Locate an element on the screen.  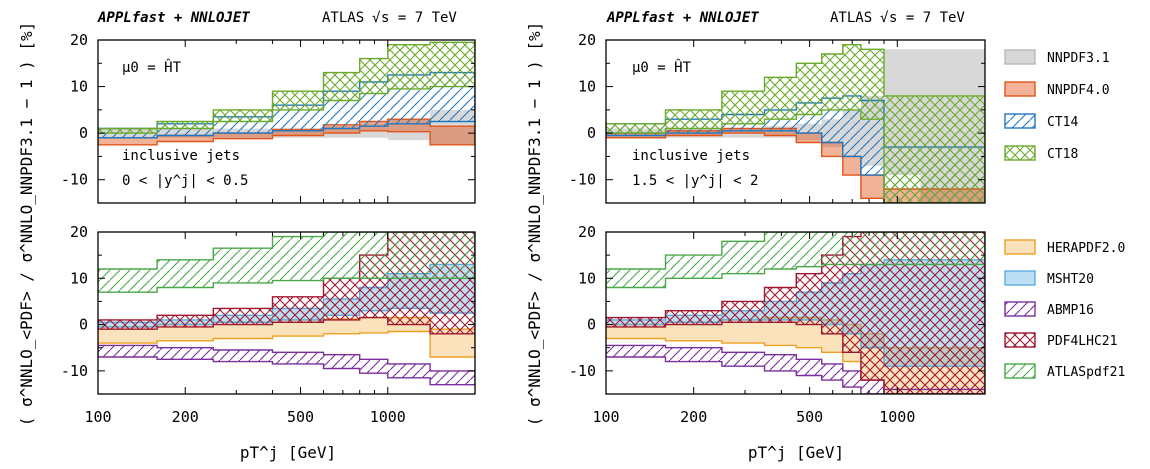
legend-label-pdf4lhc21: PDF4LHC21 is located at coordinates (1082, 341).